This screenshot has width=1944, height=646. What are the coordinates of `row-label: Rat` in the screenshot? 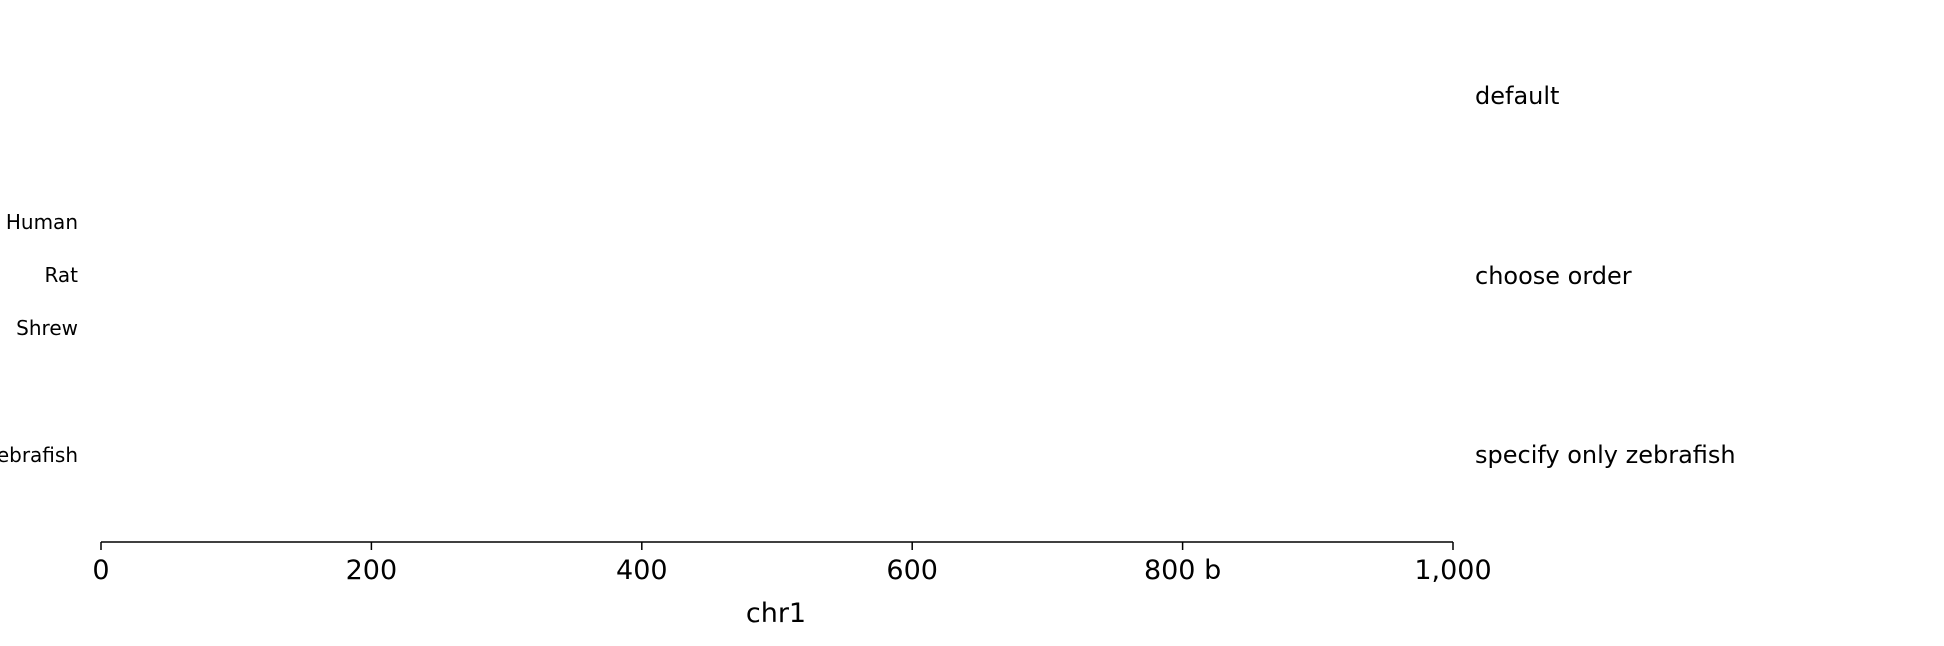 It's located at (61, 275).